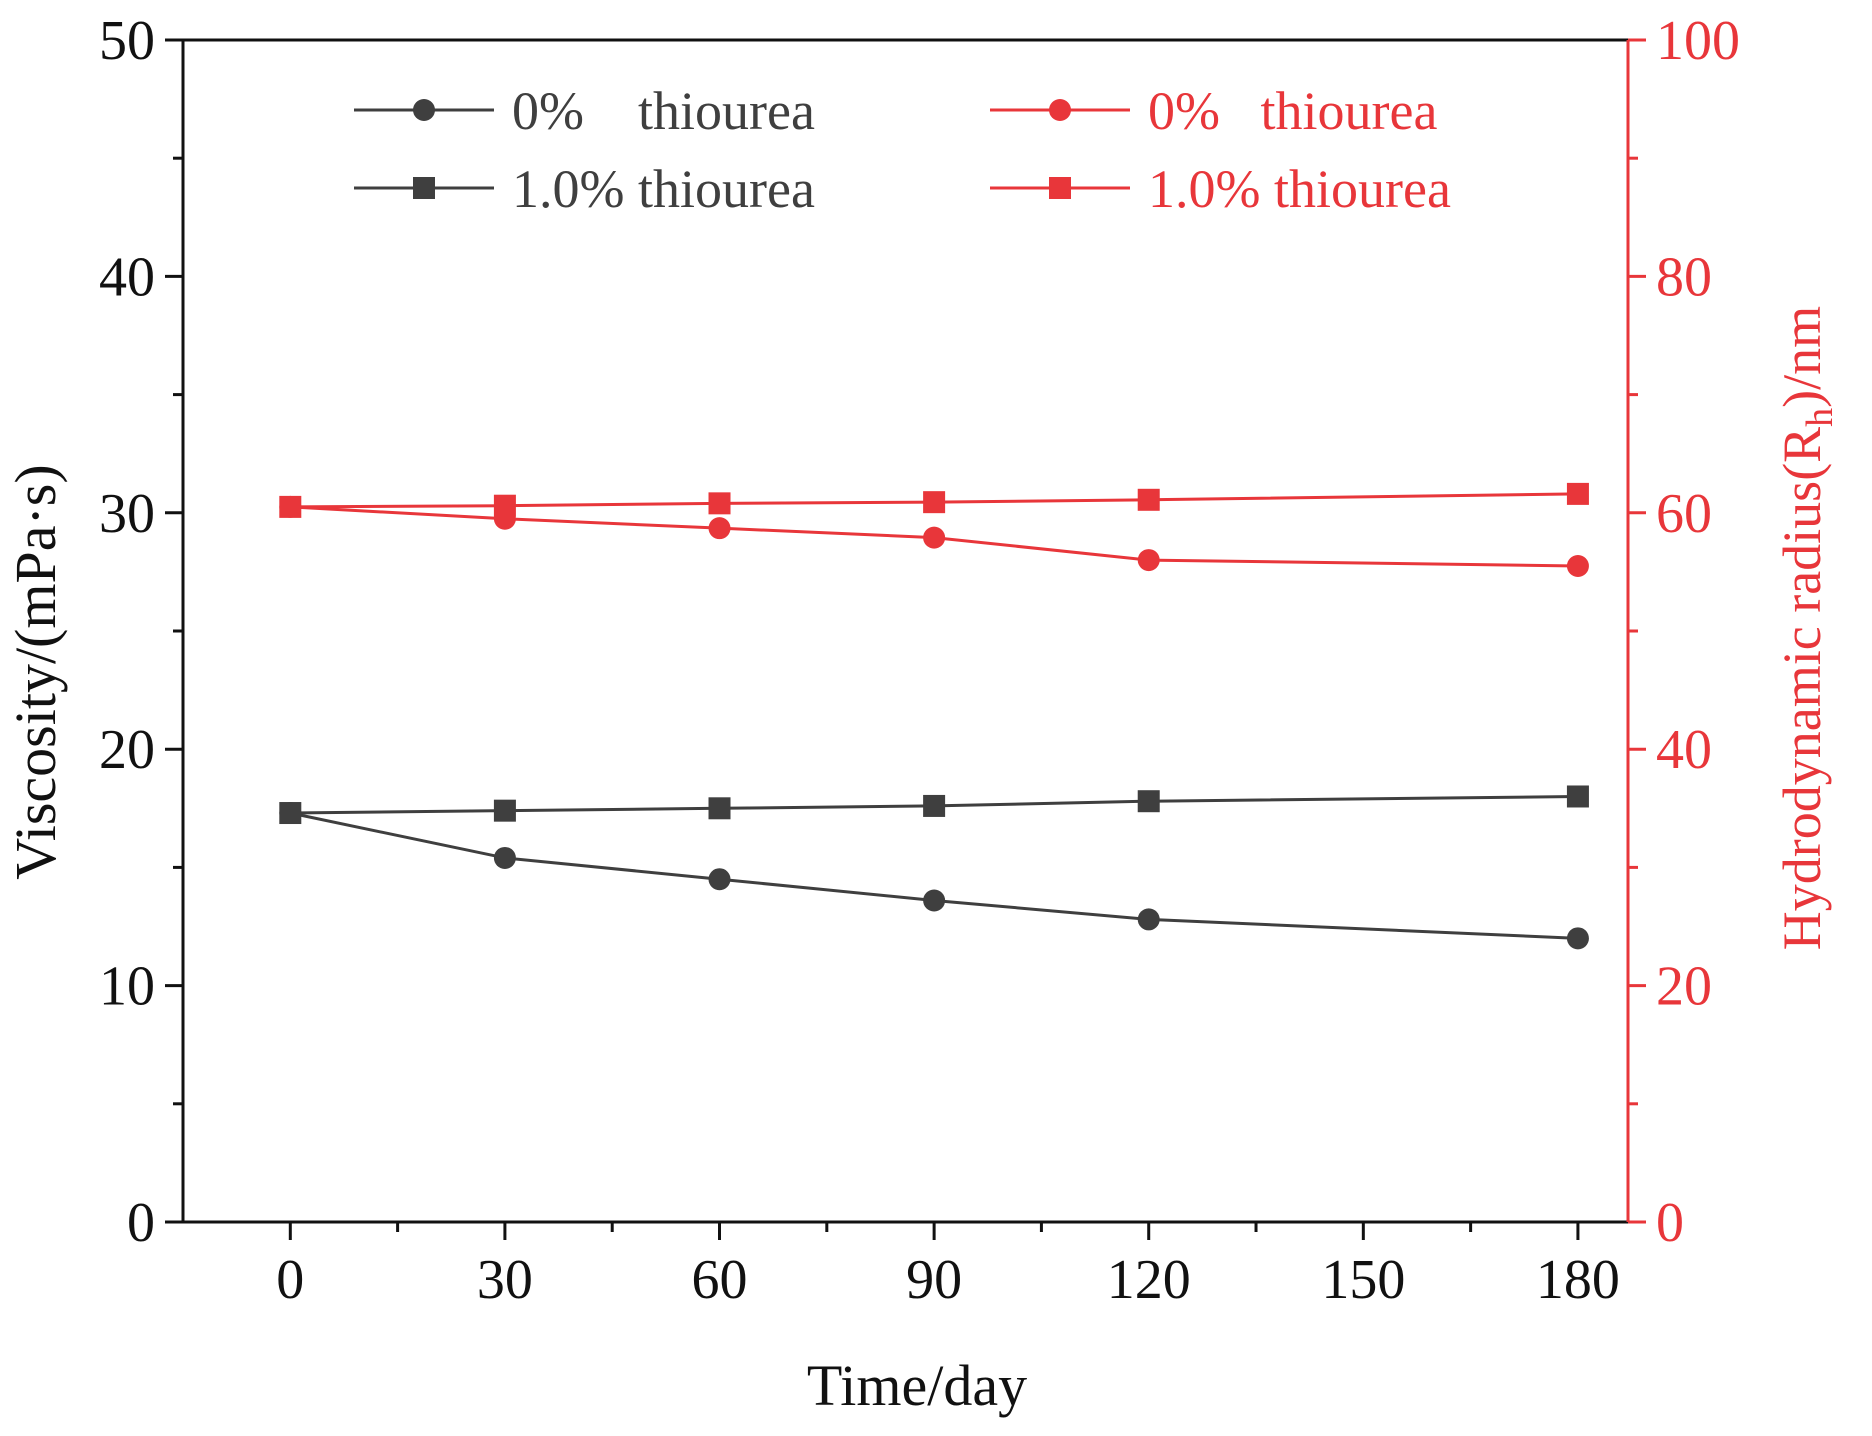  What do you see at coordinates (1578, 1280) in the screenshot?
I see `x-tick-label: 180` at bounding box center [1578, 1280].